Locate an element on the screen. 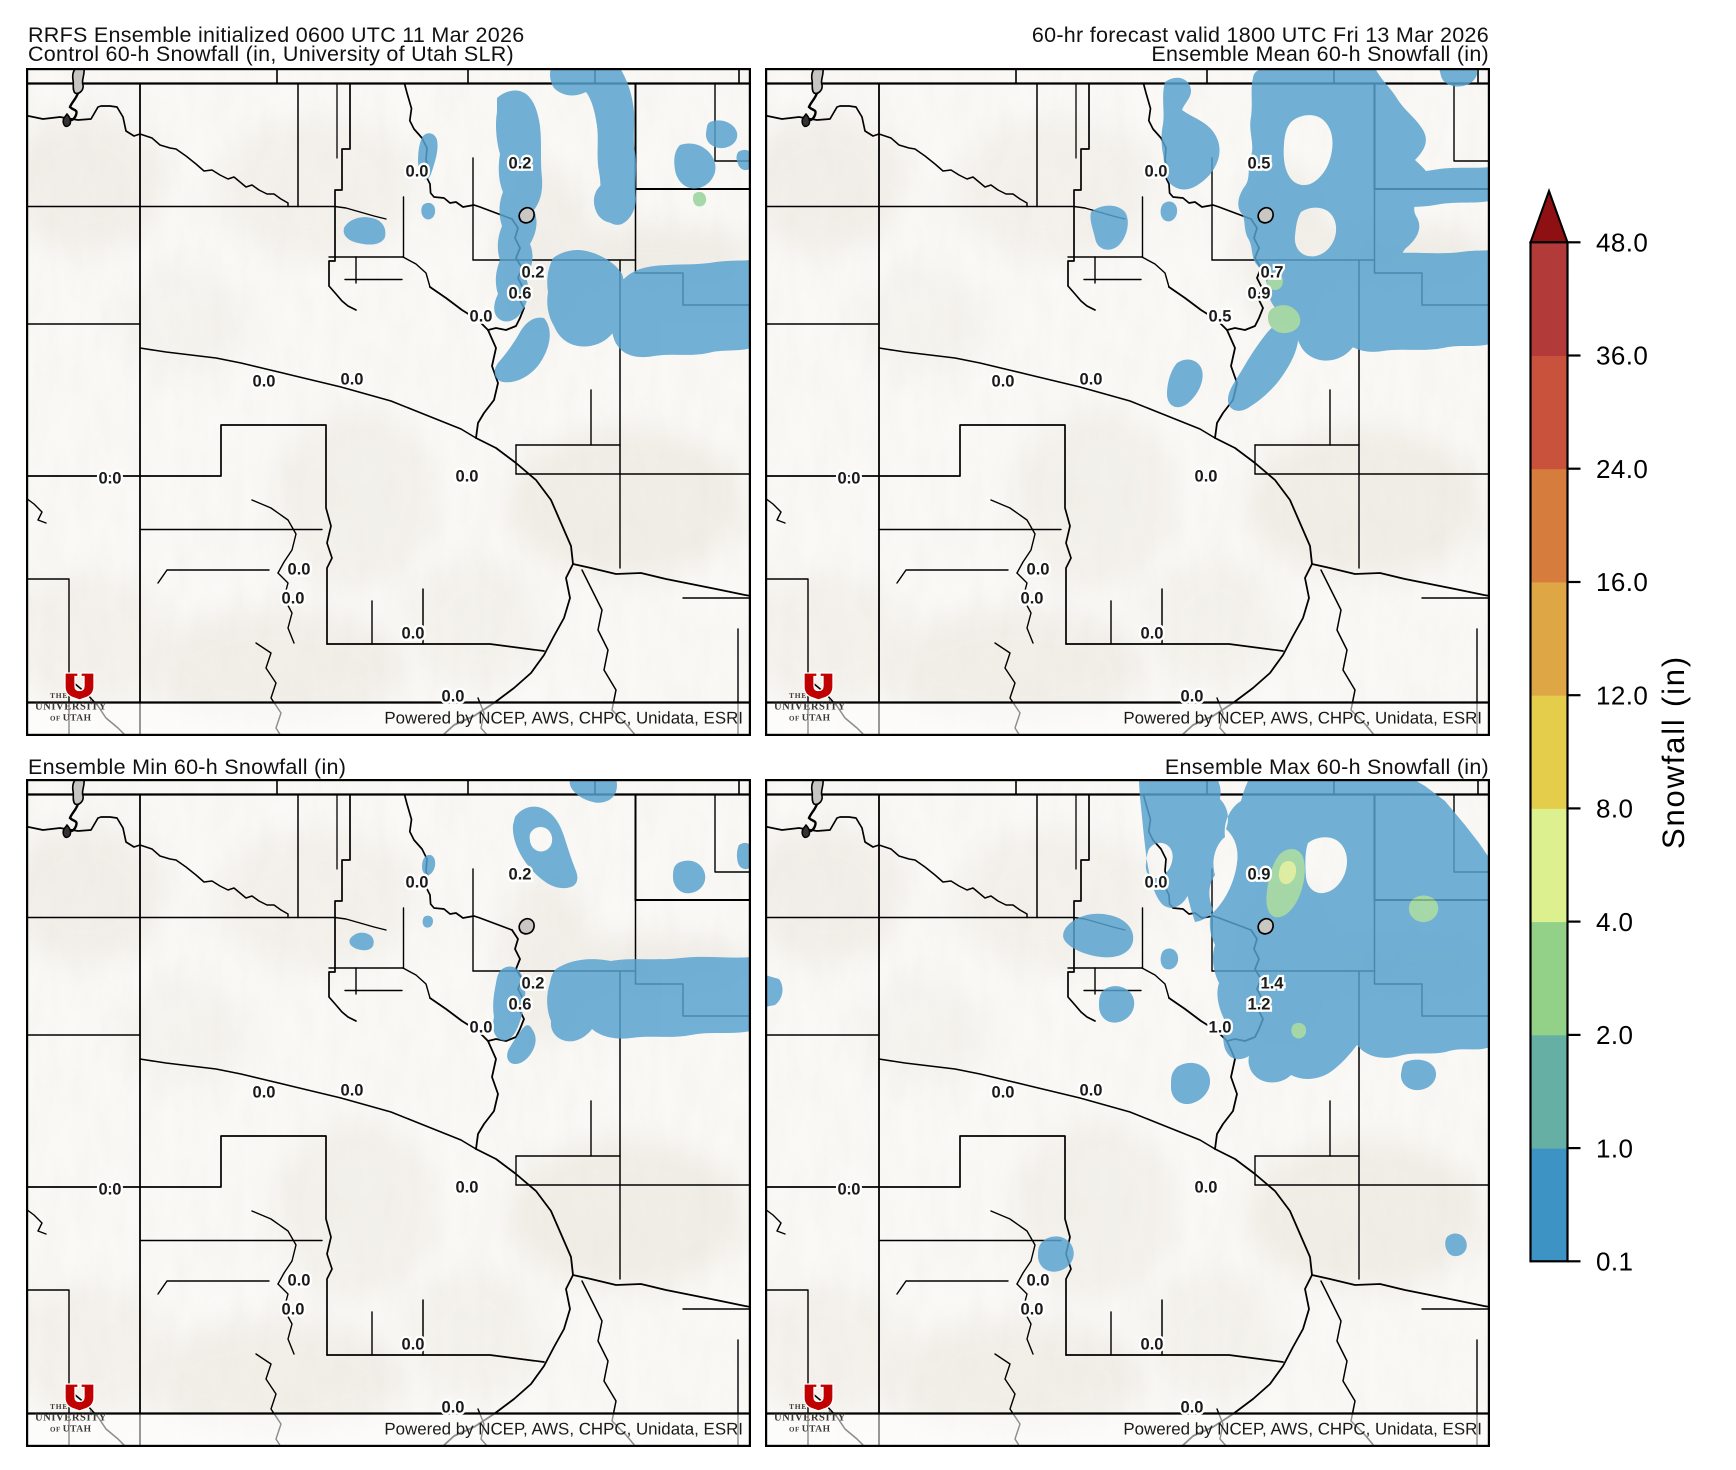 The height and width of the screenshot is (1470, 1736). svg-text: 0.7 is located at coordinates (1272, 273).